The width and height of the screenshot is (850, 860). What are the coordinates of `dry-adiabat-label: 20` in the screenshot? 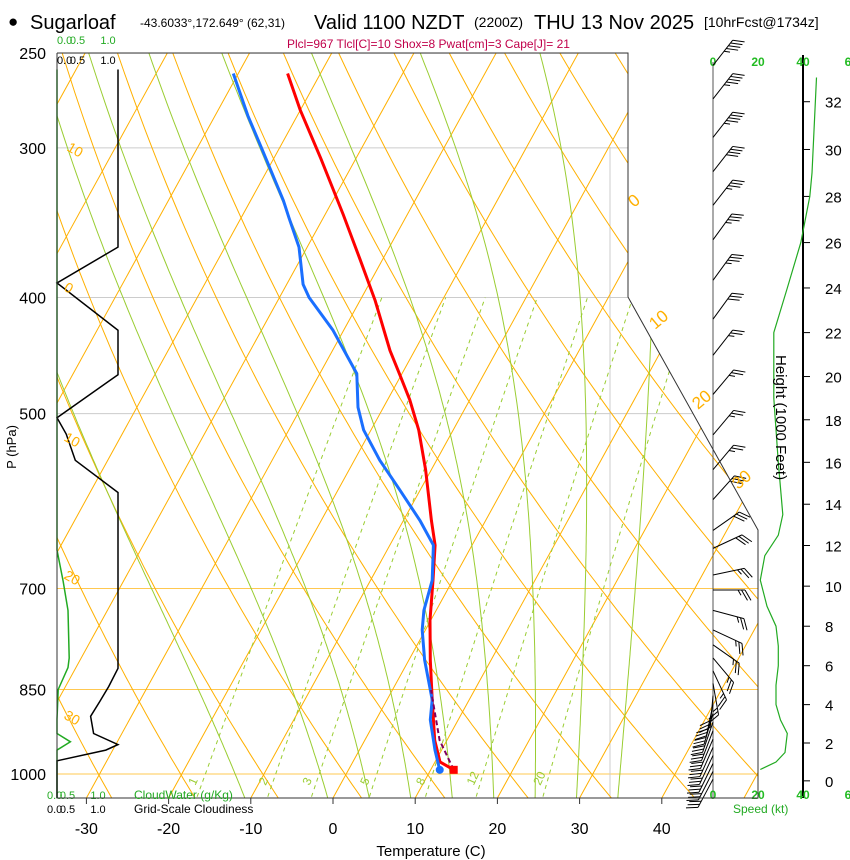 It's located at (701, 399).